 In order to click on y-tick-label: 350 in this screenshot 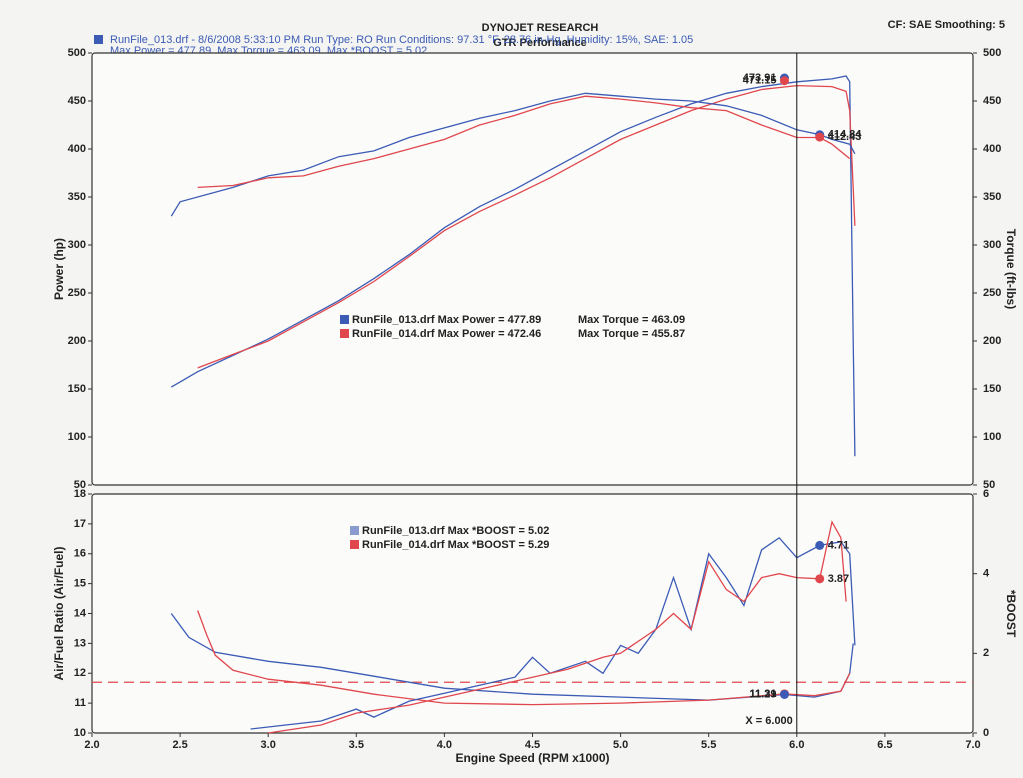, I will do `click(77, 197)`.